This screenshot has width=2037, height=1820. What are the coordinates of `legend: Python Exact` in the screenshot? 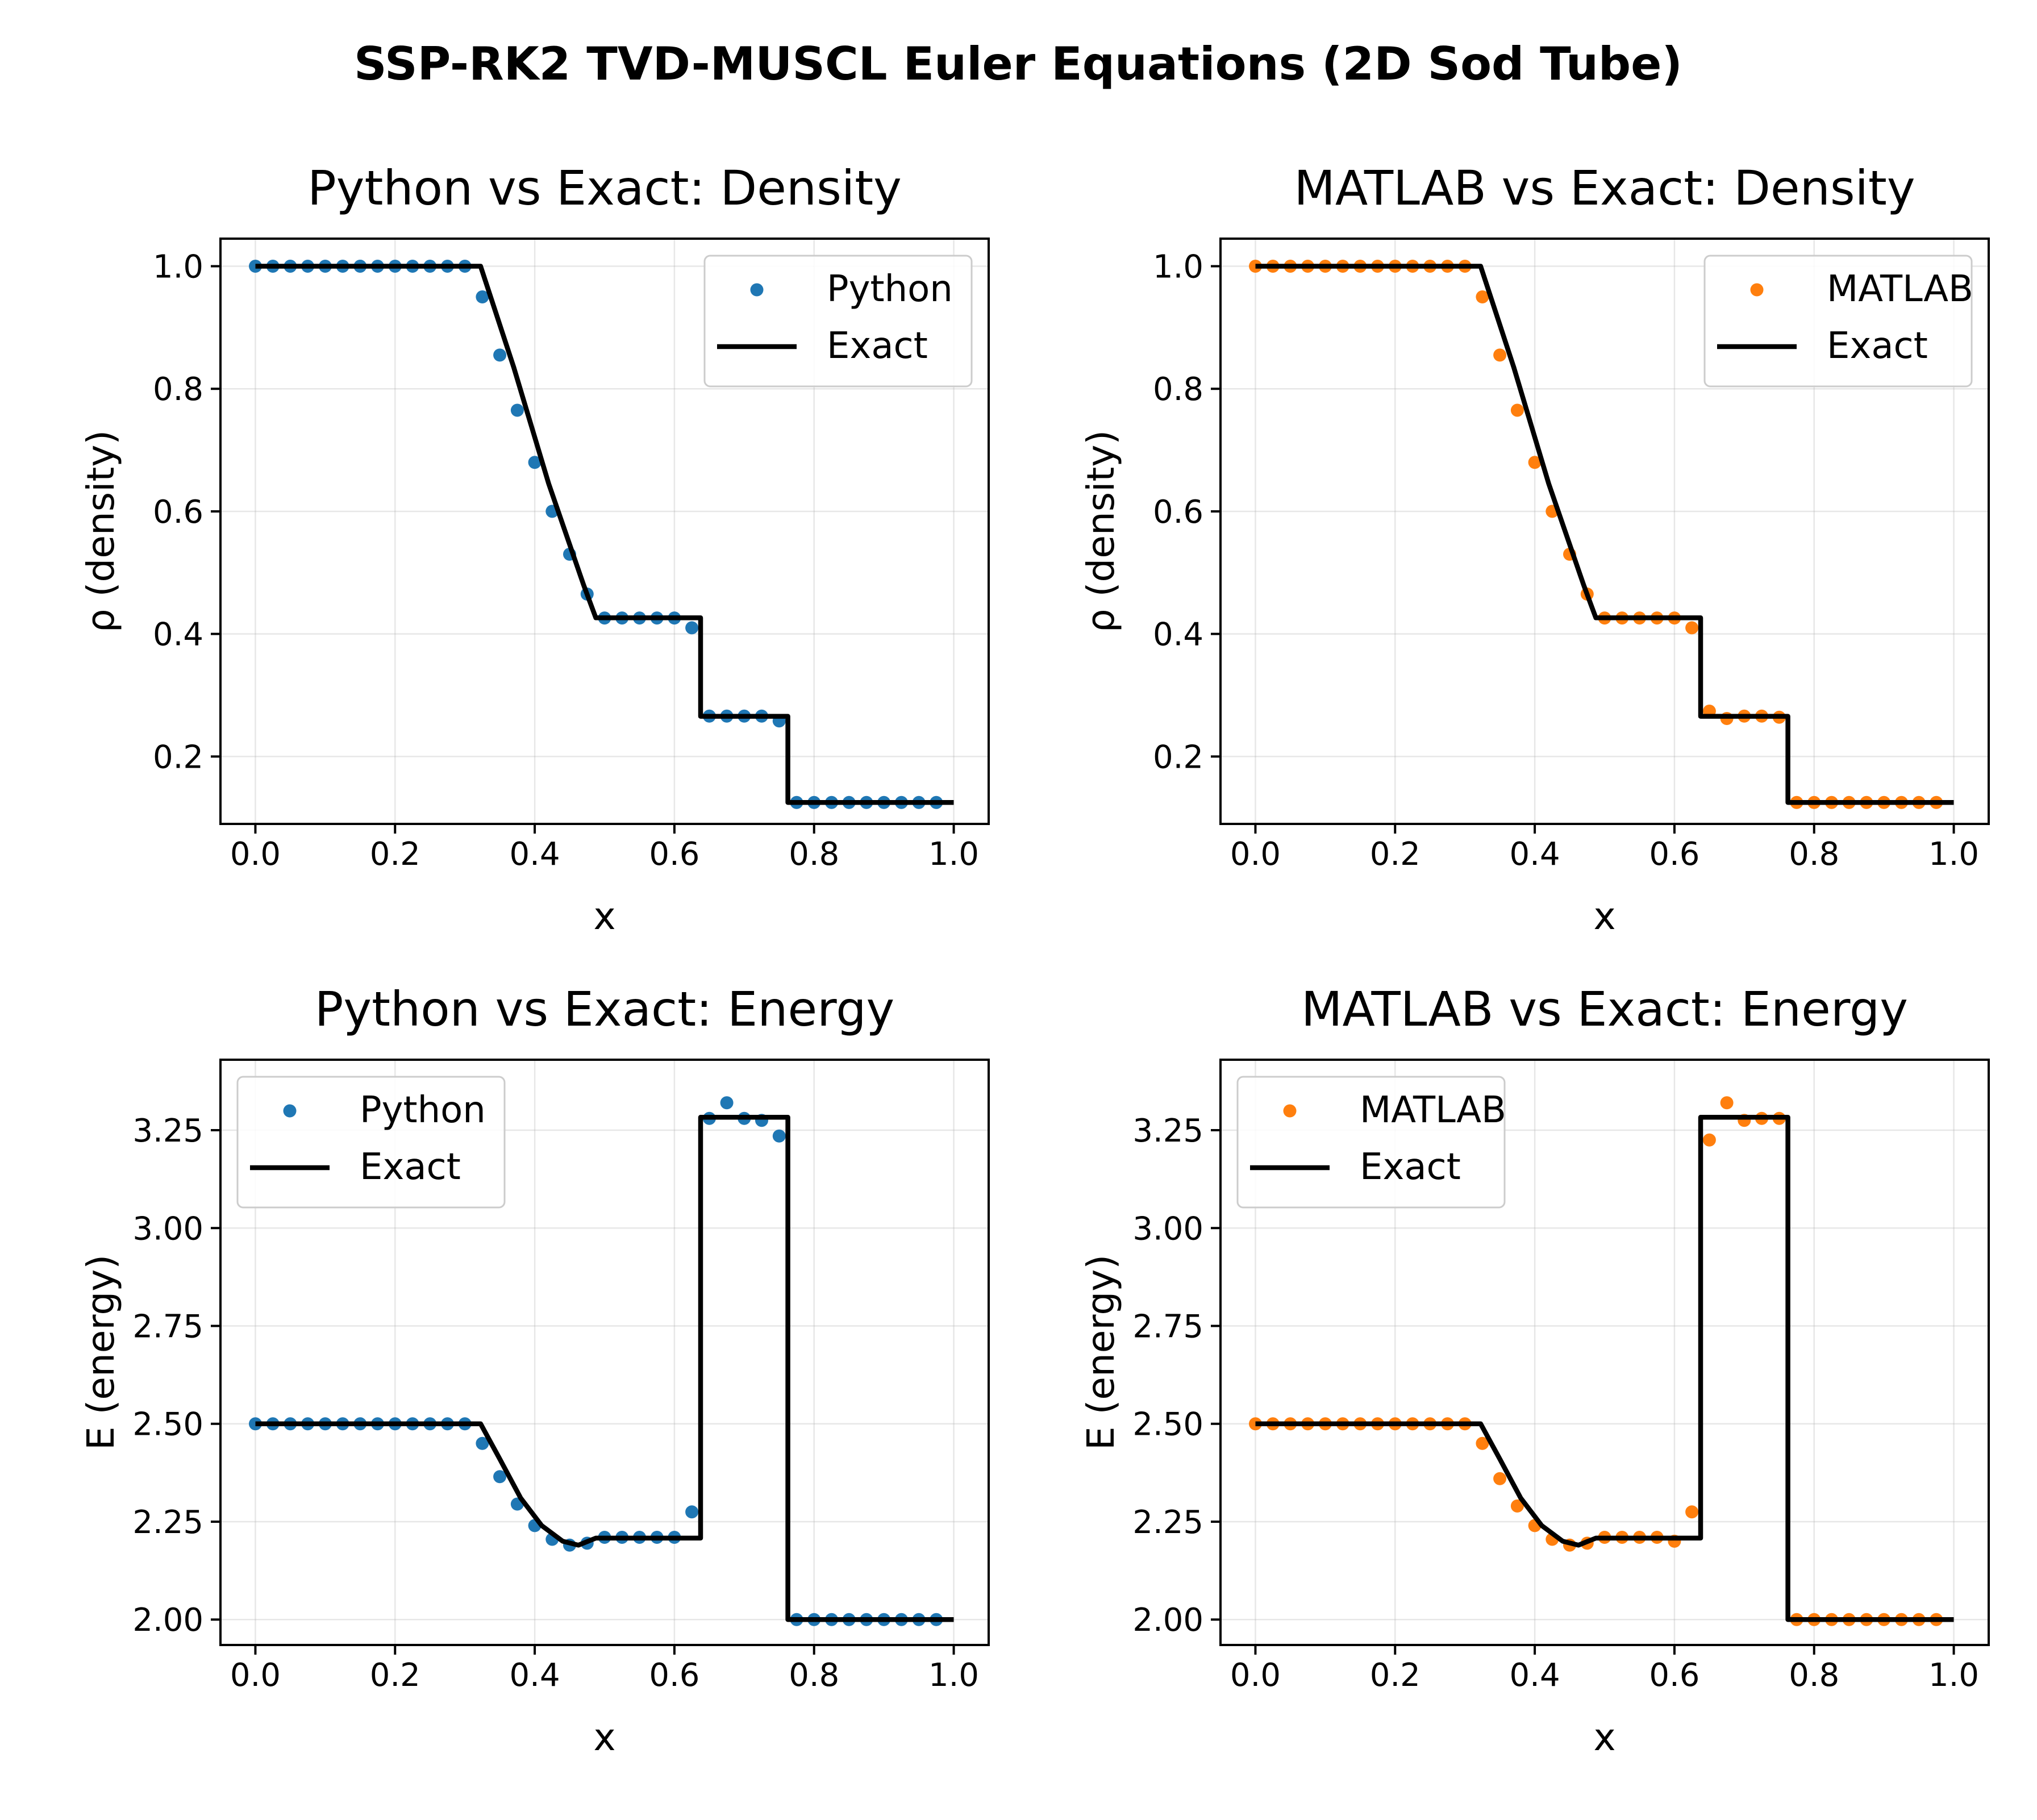 It's located at (838, 321).